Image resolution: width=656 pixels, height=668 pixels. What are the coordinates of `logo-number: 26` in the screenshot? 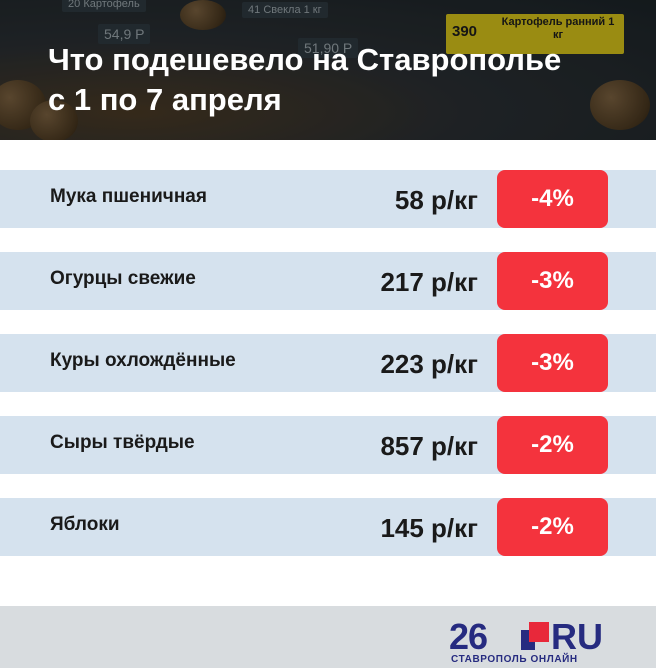 It's located at (468, 636).